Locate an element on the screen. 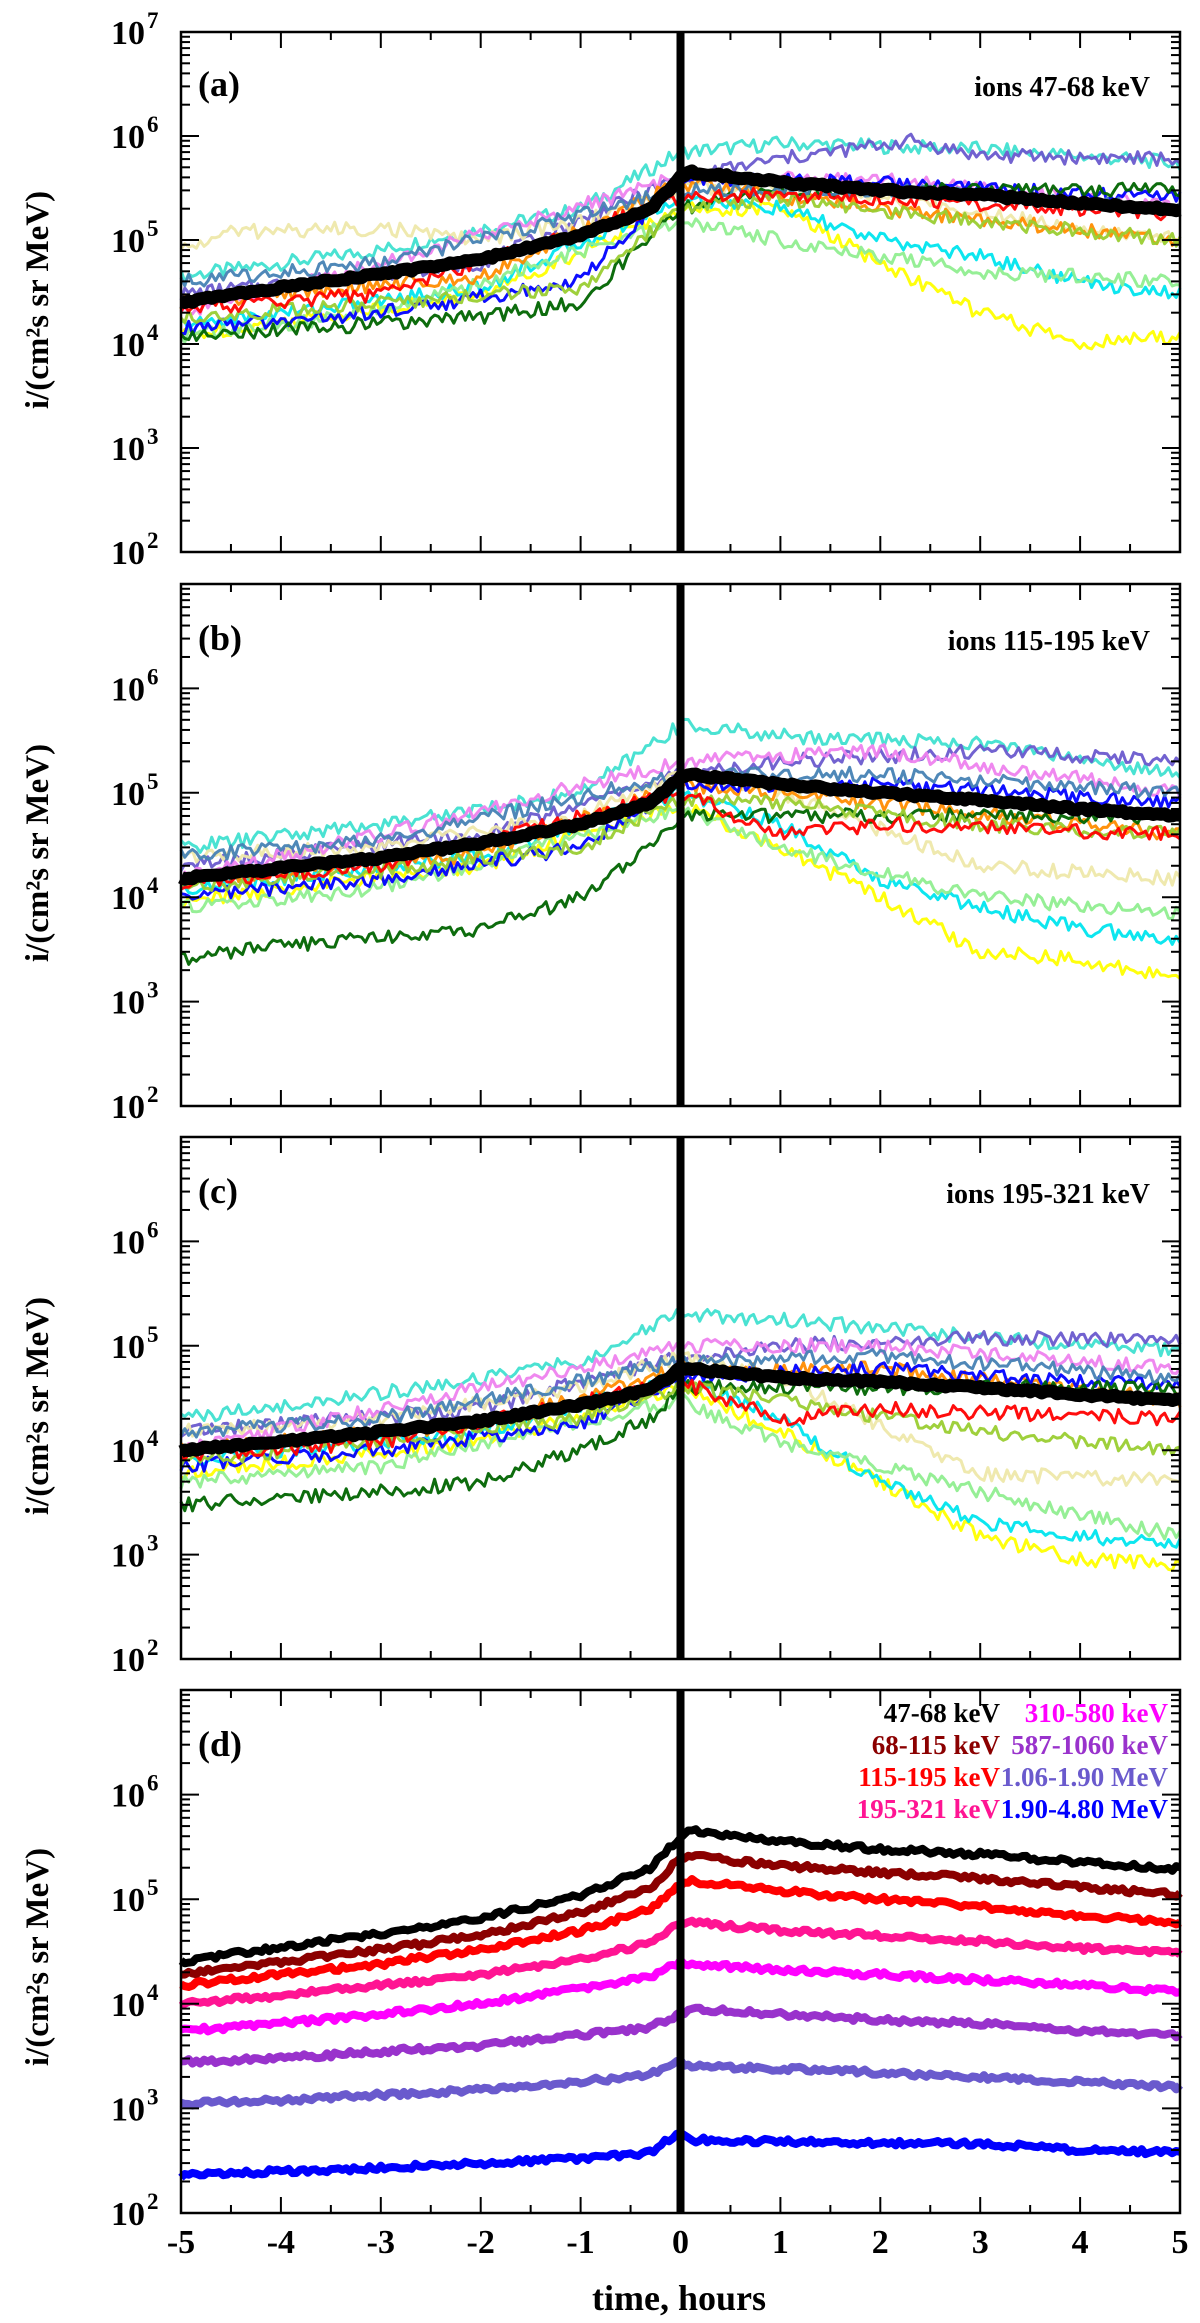  legend-entry-1: 47-68 keV is located at coordinates (942, 1713).